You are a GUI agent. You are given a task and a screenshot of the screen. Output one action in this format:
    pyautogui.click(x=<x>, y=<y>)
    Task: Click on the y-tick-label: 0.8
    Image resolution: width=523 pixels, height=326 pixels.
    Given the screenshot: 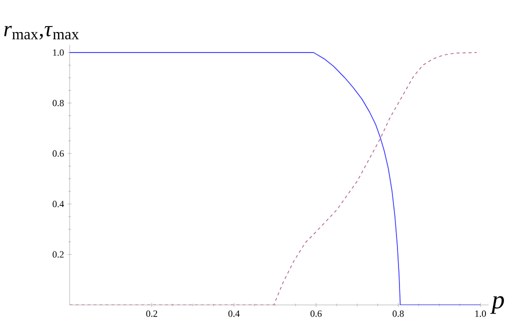 What is the action you would take?
    pyautogui.click(x=58, y=103)
    